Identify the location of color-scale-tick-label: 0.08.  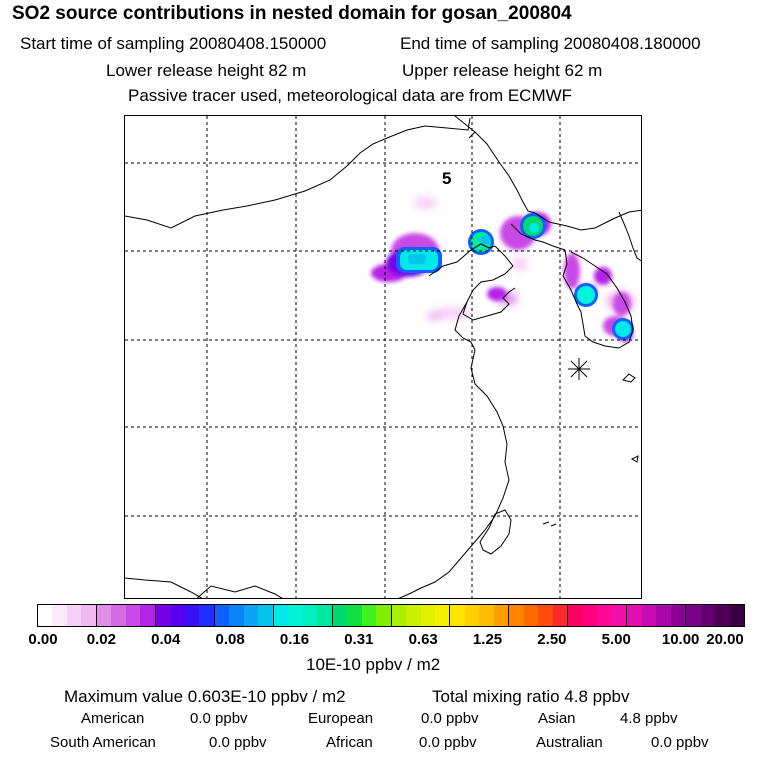
(230, 639).